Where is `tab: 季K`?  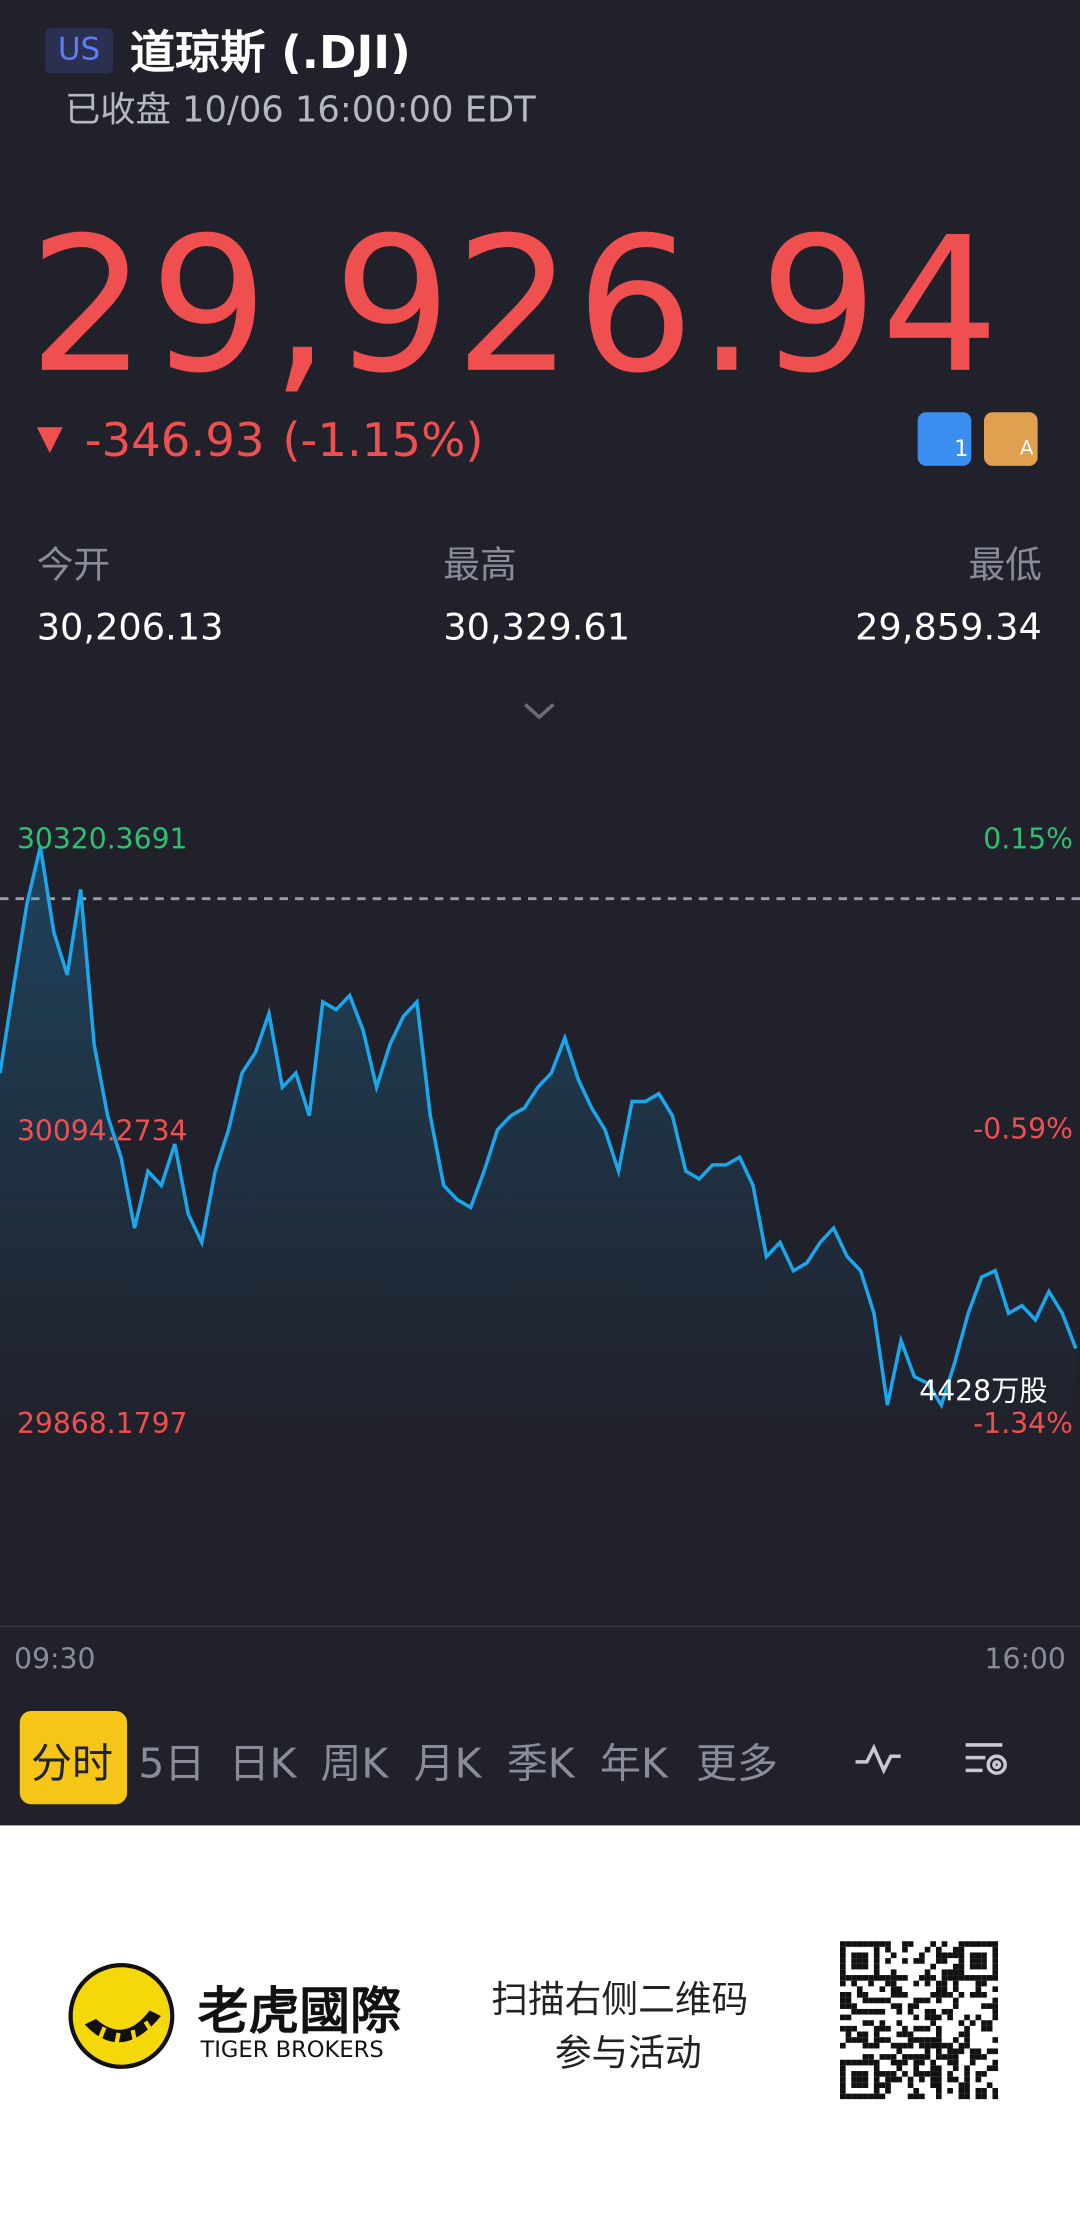 tab: 季K is located at coordinates (540, 1763).